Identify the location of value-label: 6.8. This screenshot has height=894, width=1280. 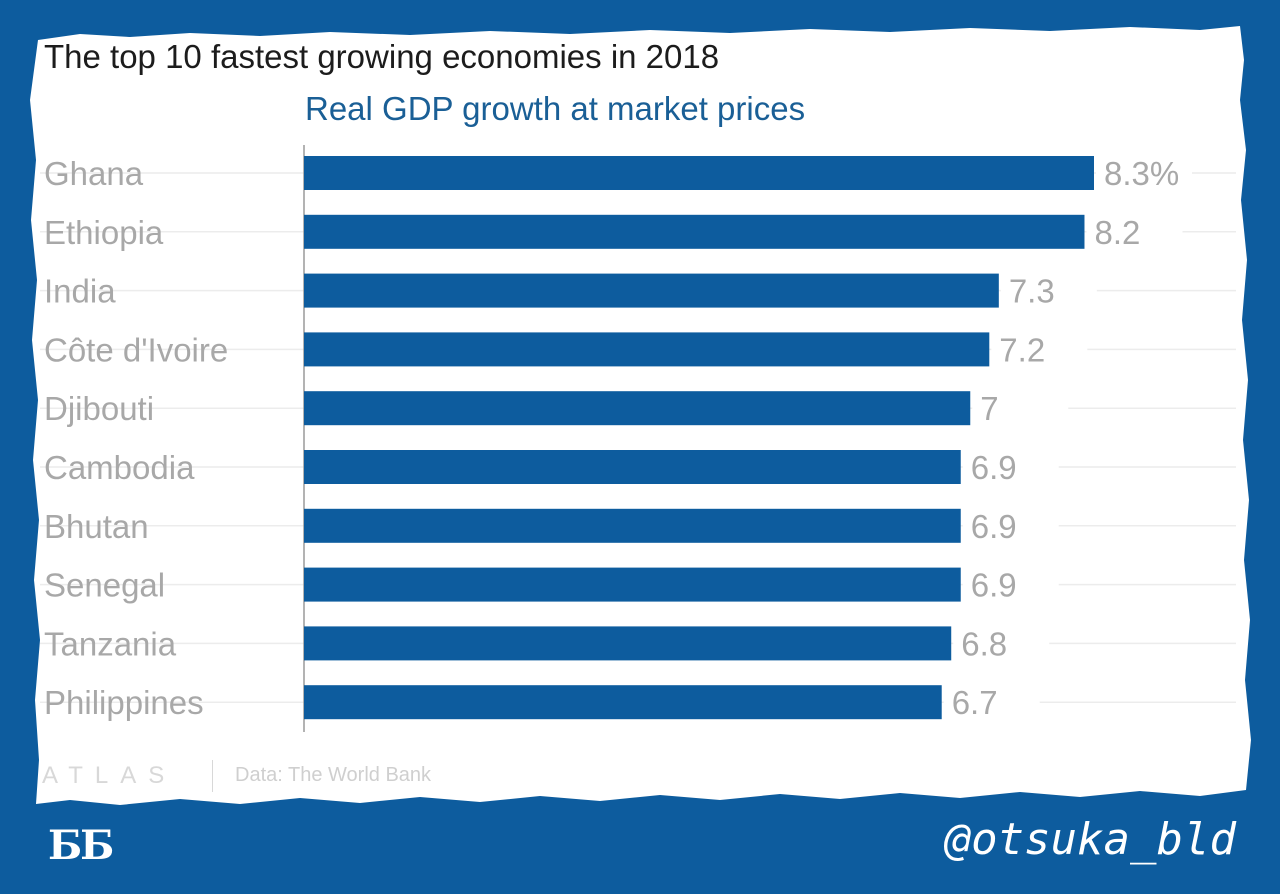
(984, 643).